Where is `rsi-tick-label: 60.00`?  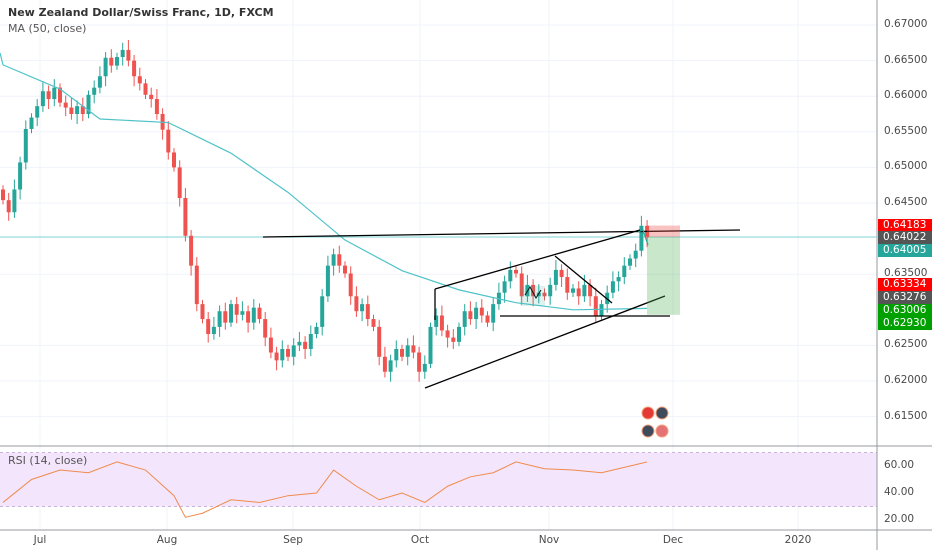 rsi-tick-label: 60.00 is located at coordinates (899, 465).